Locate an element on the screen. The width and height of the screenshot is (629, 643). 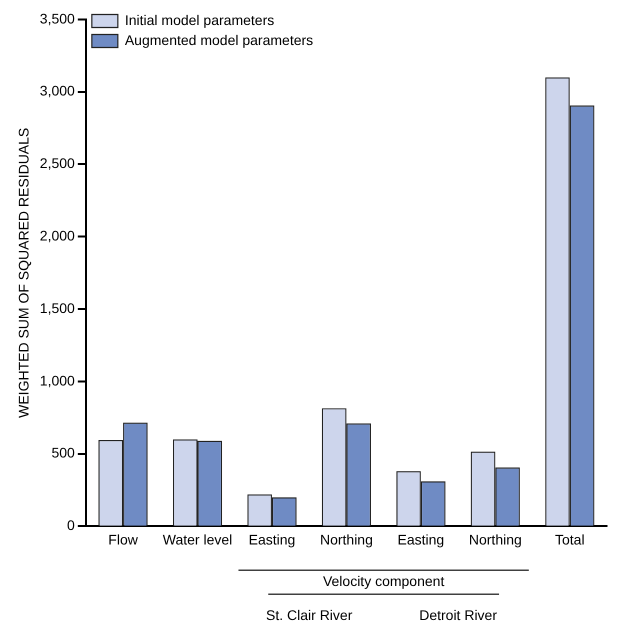
x-tick-label: Water level is located at coordinates (197, 539).